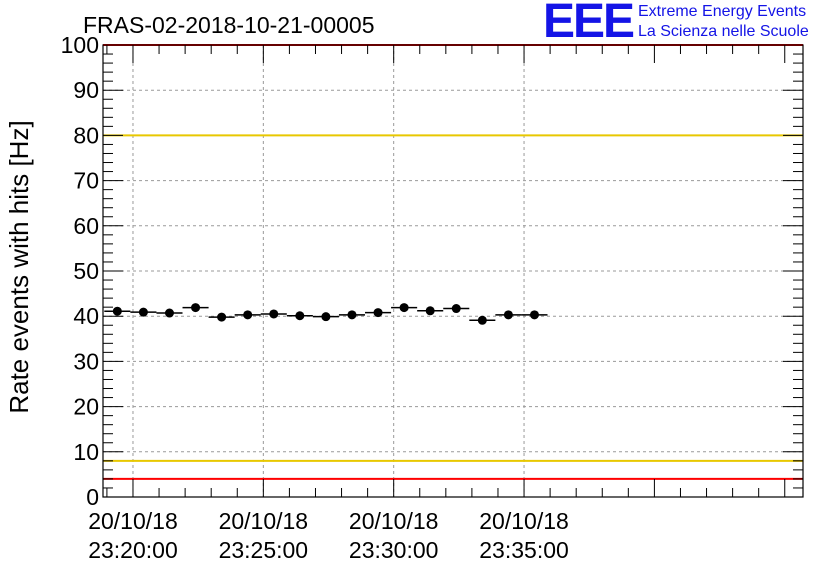 The image size is (836, 572). What do you see at coordinates (92, 497) in the screenshot?
I see `y-tick-label: 0` at bounding box center [92, 497].